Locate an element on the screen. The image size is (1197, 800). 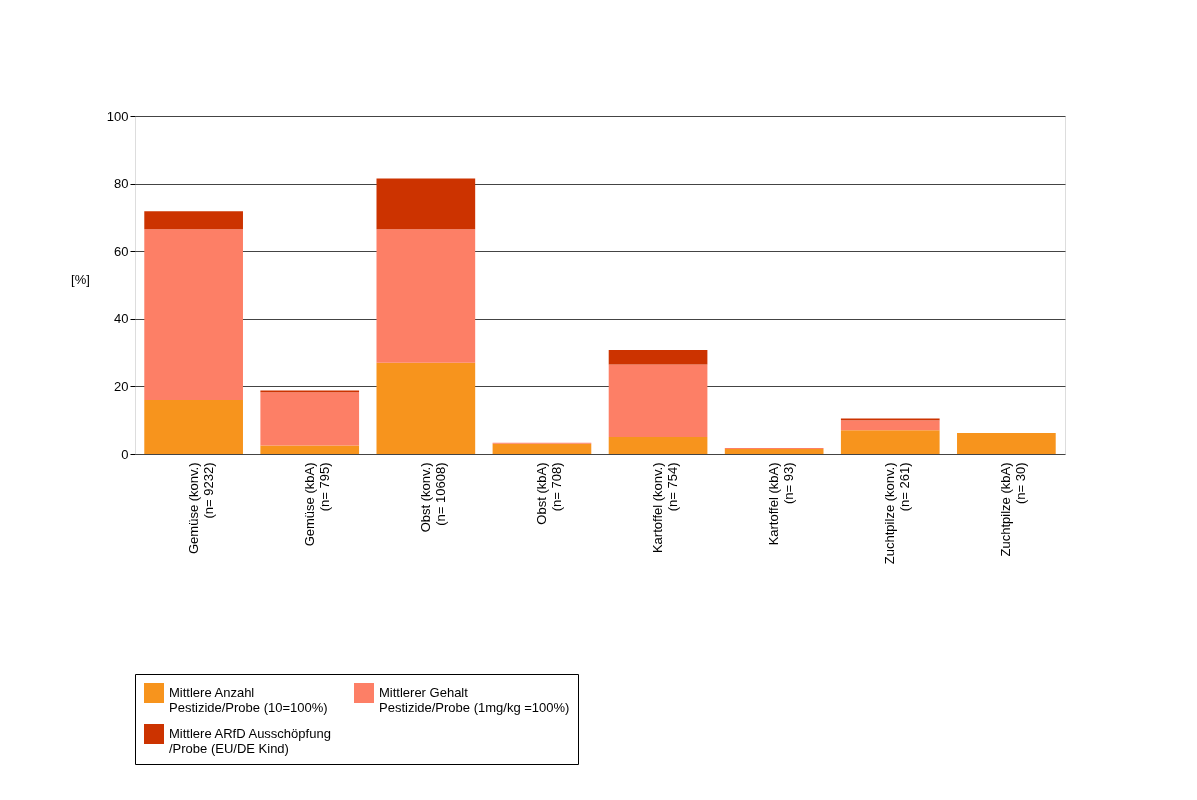
x-tick-label: Obst (kbA) (n= 708) is located at coordinates (548, 493).